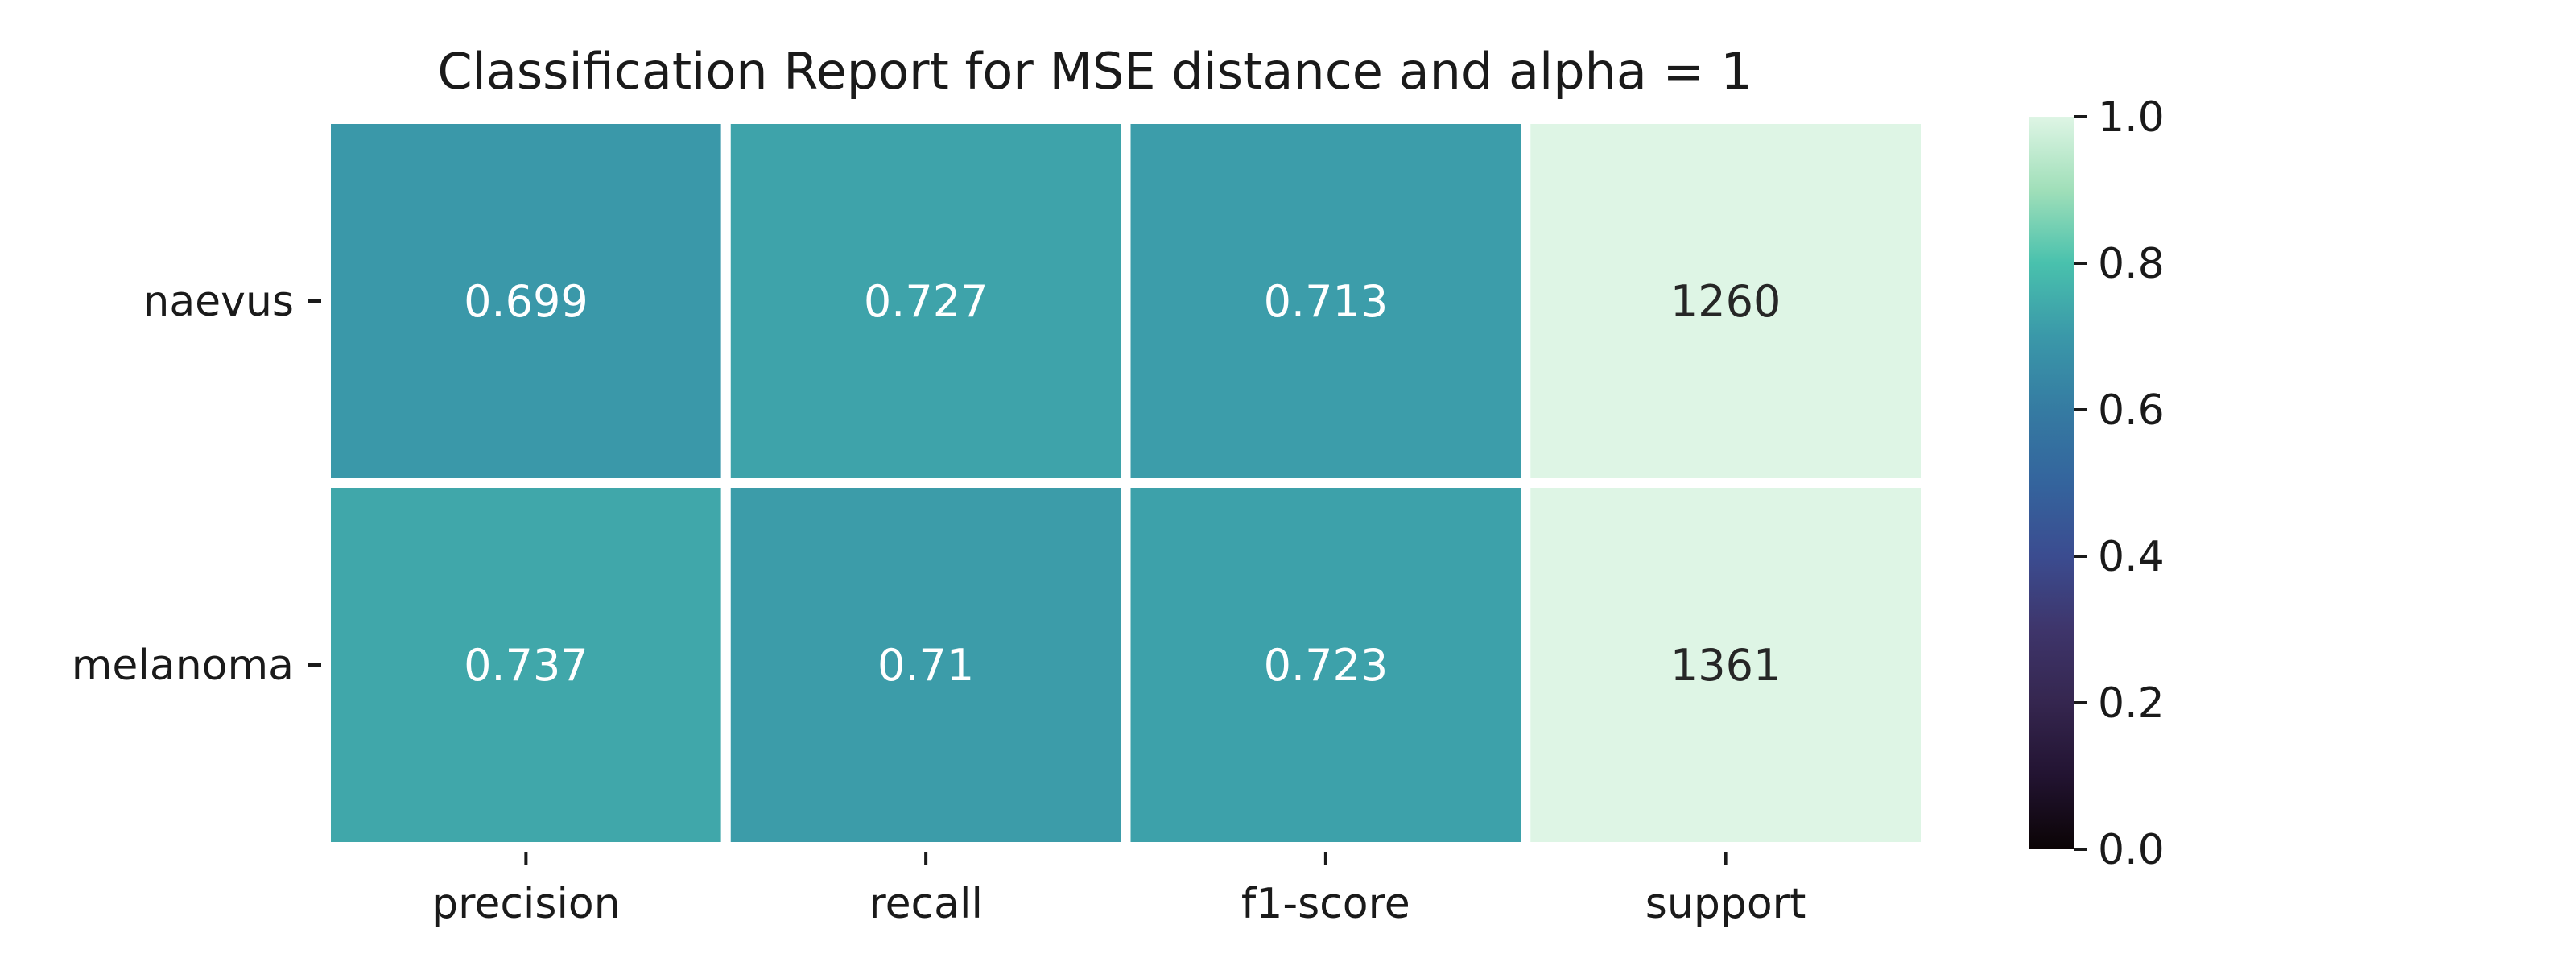  I want to click on column-label-support: support, so click(1725, 904).